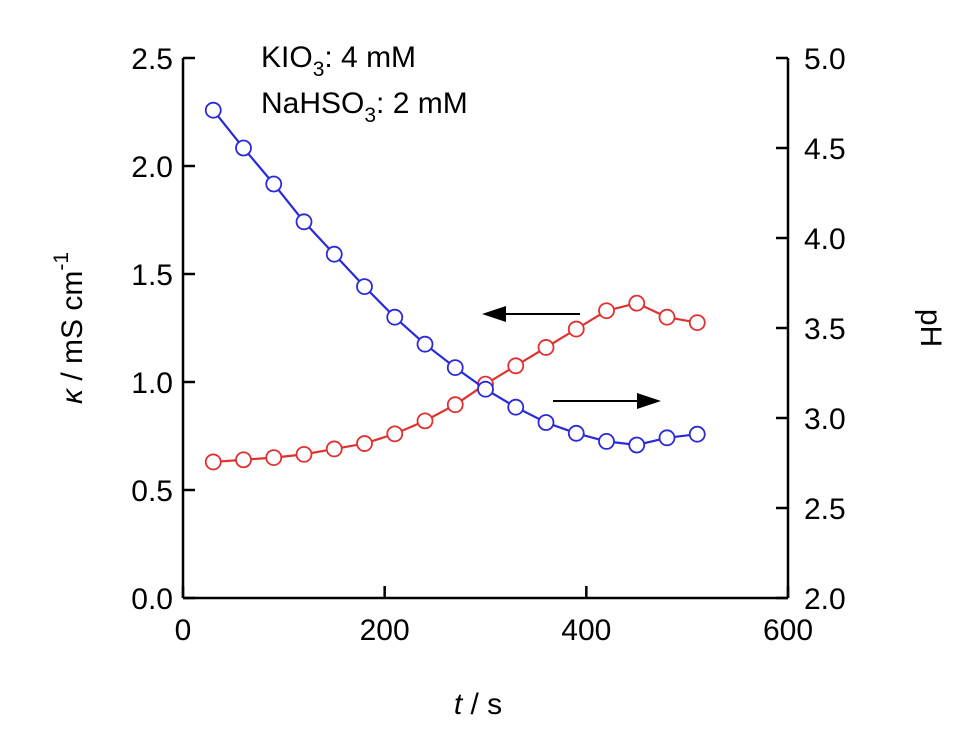 The height and width of the screenshot is (752, 977). What do you see at coordinates (183, 630) in the screenshot?
I see `x-tick-label: 0` at bounding box center [183, 630].